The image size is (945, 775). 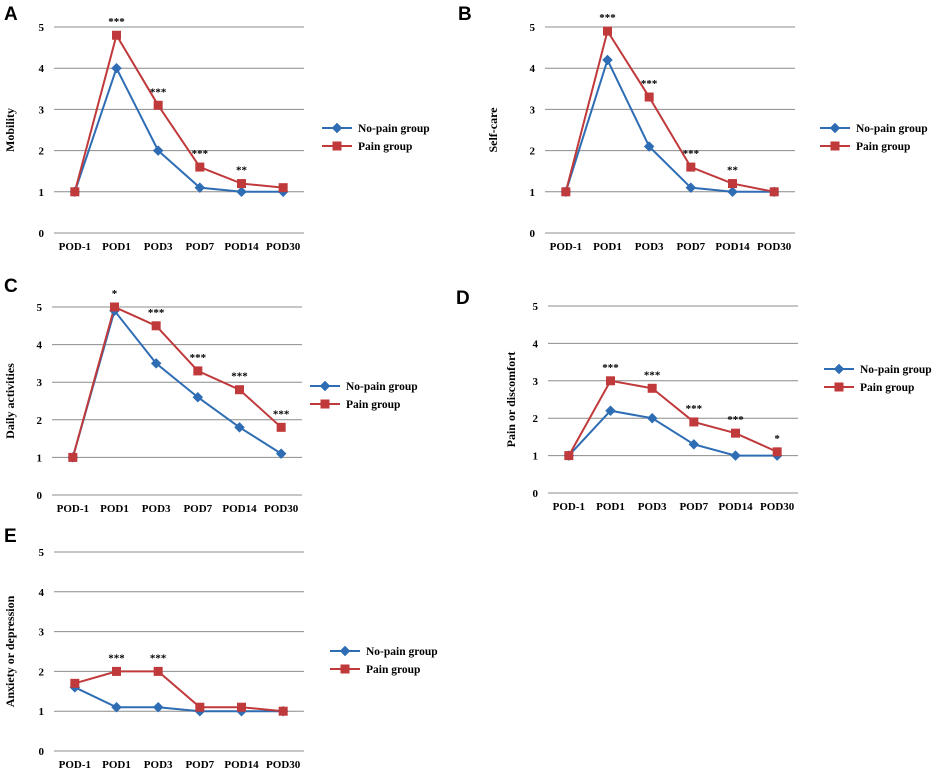 What do you see at coordinates (465, 14) in the screenshot?
I see `panel-letter: B` at bounding box center [465, 14].